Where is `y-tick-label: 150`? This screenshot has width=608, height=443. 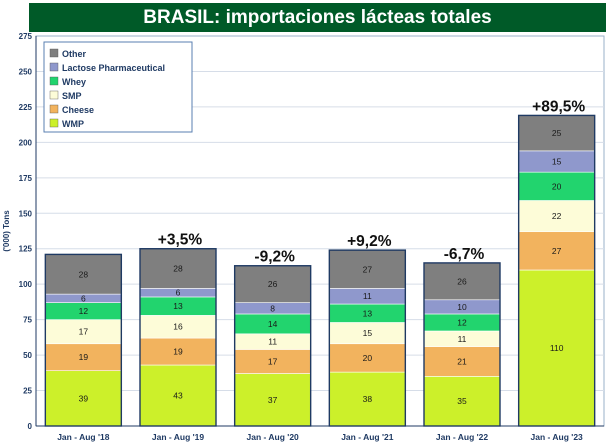 y-tick-label: 150 is located at coordinates (26, 213).